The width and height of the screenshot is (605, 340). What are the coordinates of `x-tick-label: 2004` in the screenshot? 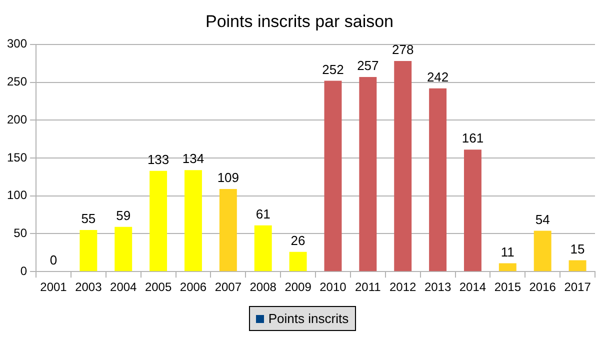 It's located at (124, 287).